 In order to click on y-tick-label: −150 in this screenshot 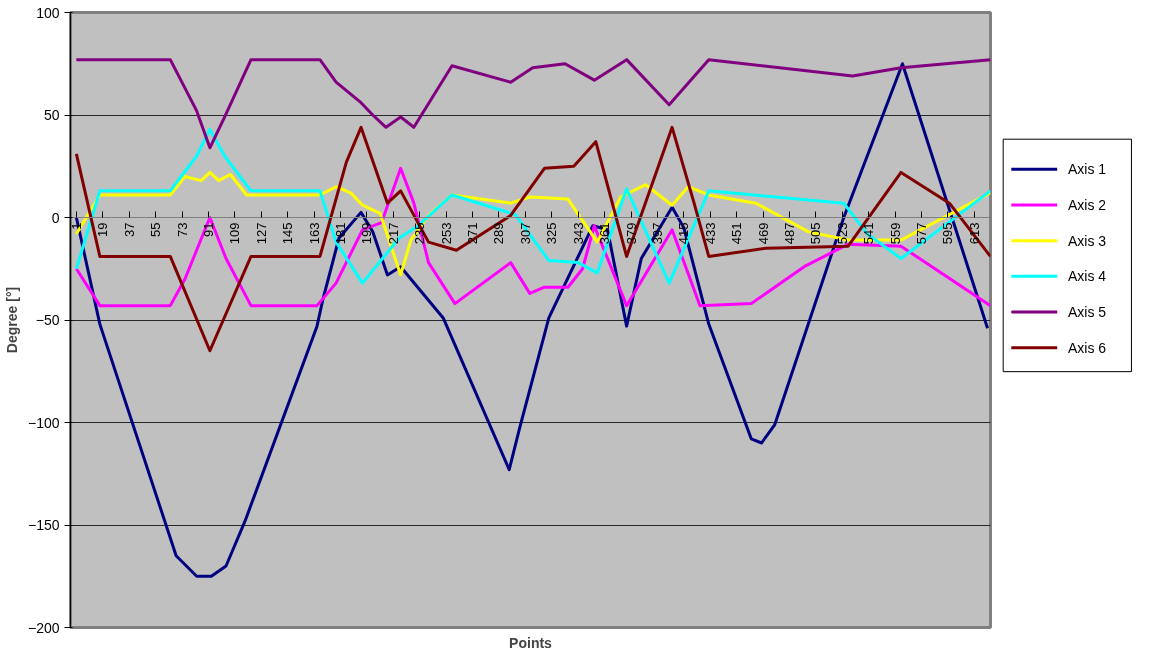, I will do `click(43, 525)`.